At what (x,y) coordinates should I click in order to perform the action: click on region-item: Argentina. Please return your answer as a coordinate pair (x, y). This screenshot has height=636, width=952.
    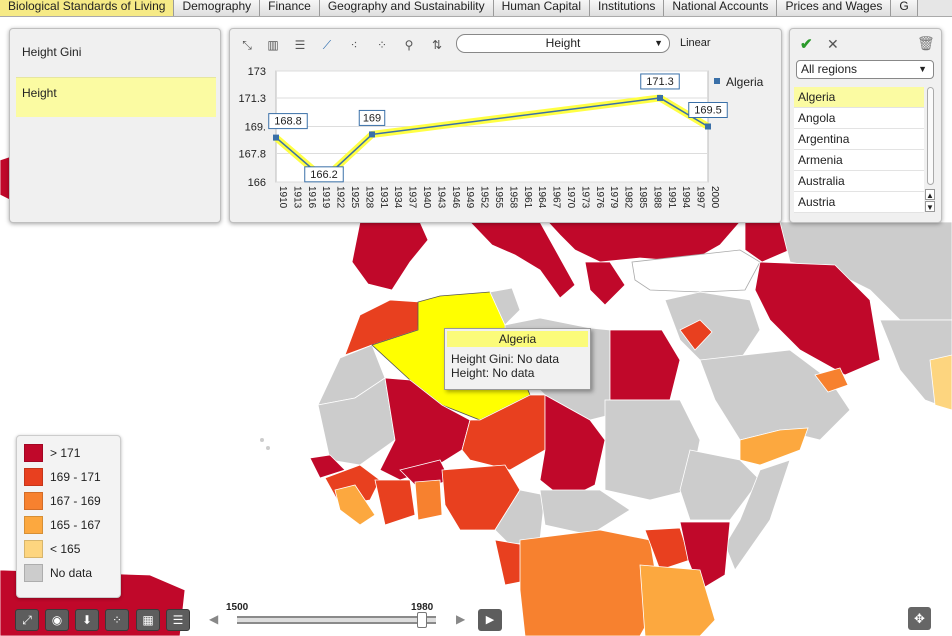
    Looking at the image, I should click on (859, 139).